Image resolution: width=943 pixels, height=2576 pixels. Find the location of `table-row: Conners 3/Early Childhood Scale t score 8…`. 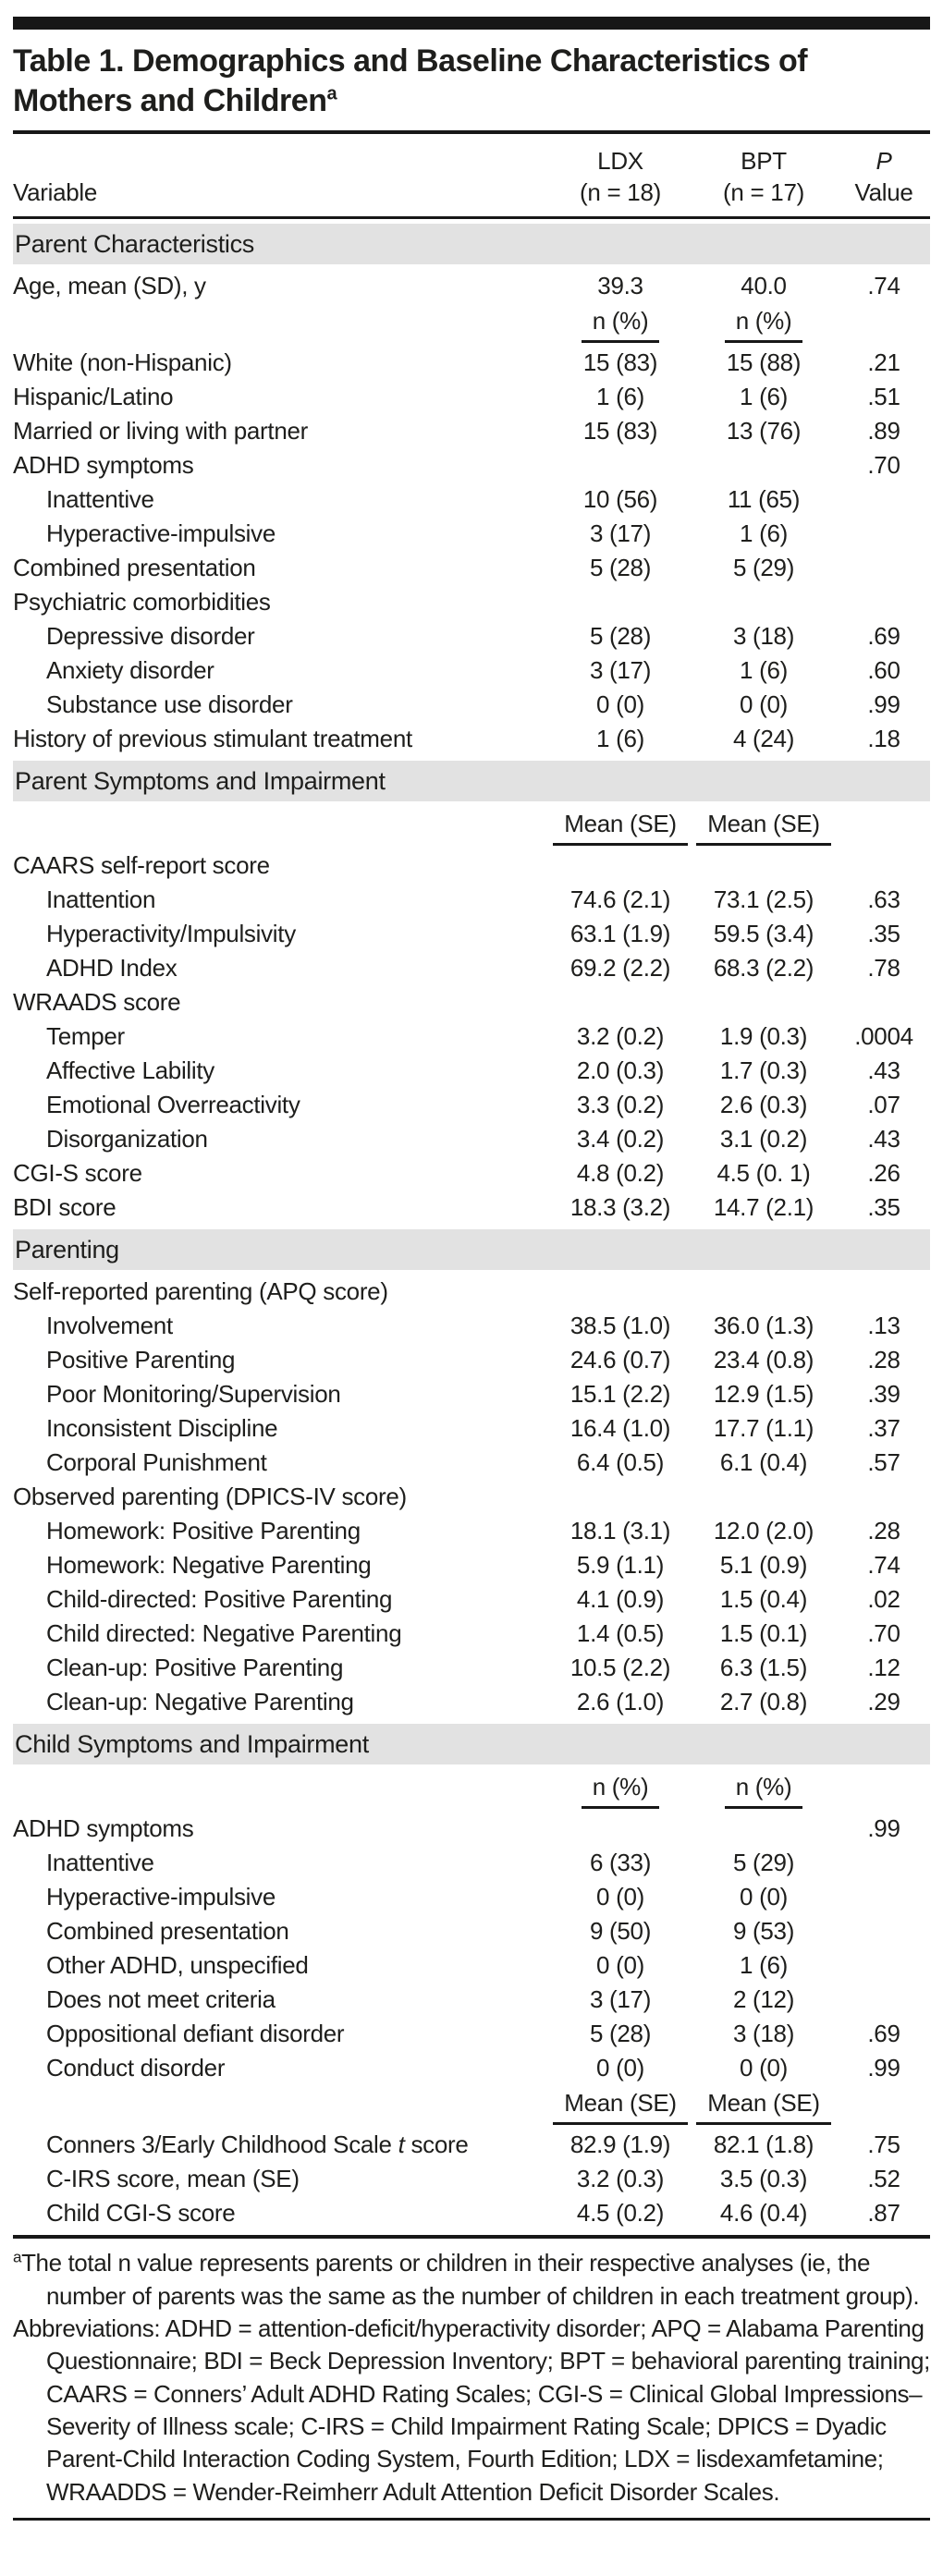

table-row: Conners 3/Early Childhood Scale t score 8… is located at coordinates (472, 2145).